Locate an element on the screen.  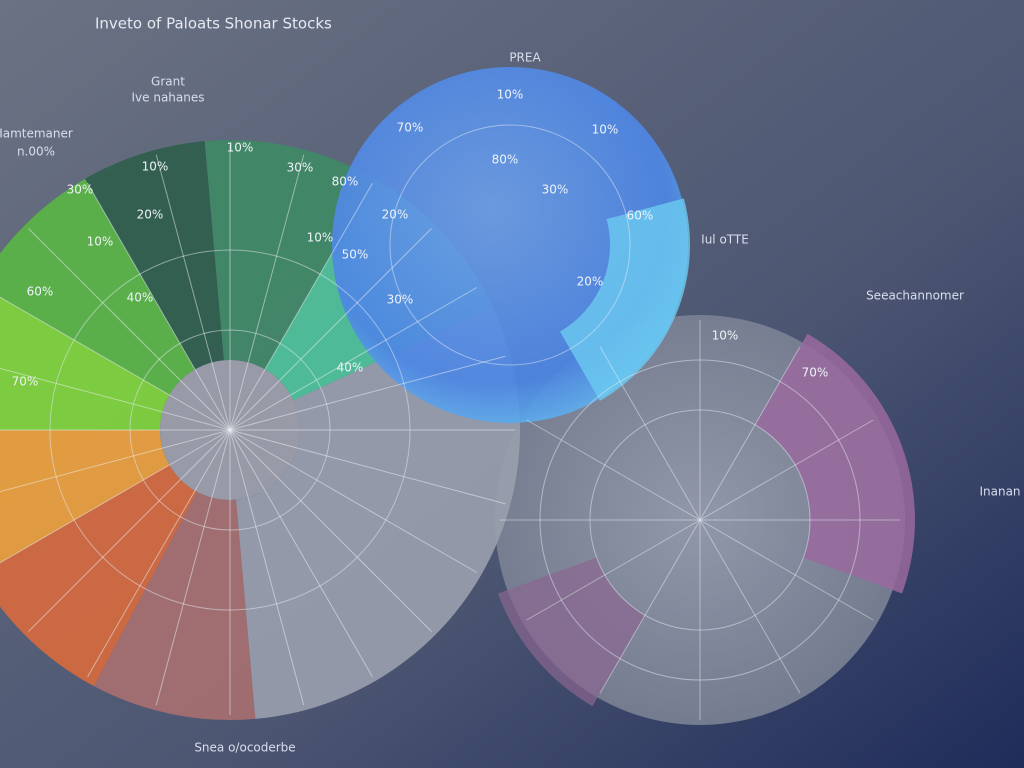
side-label: n.00% is located at coordinates (36, 152).